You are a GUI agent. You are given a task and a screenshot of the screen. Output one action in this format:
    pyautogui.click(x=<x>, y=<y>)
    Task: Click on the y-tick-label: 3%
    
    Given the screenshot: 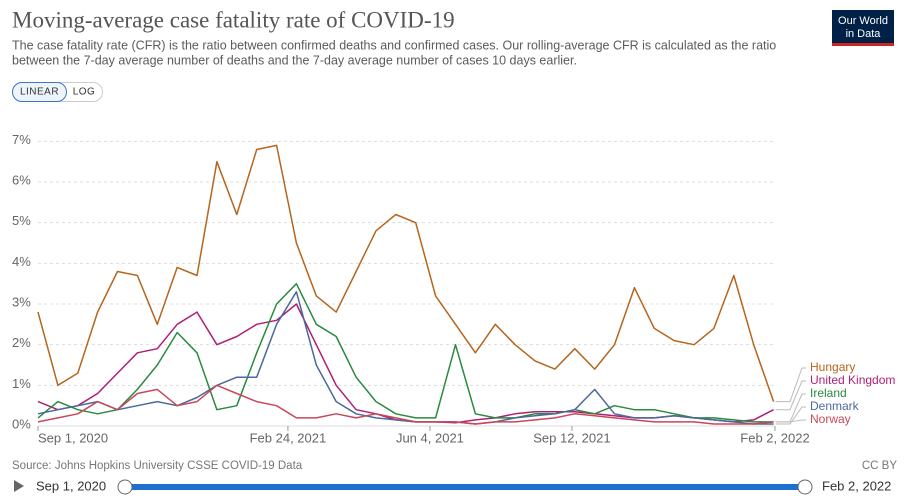 What is the action you would take?
    pyautogui.click(x=21, y=301)
    